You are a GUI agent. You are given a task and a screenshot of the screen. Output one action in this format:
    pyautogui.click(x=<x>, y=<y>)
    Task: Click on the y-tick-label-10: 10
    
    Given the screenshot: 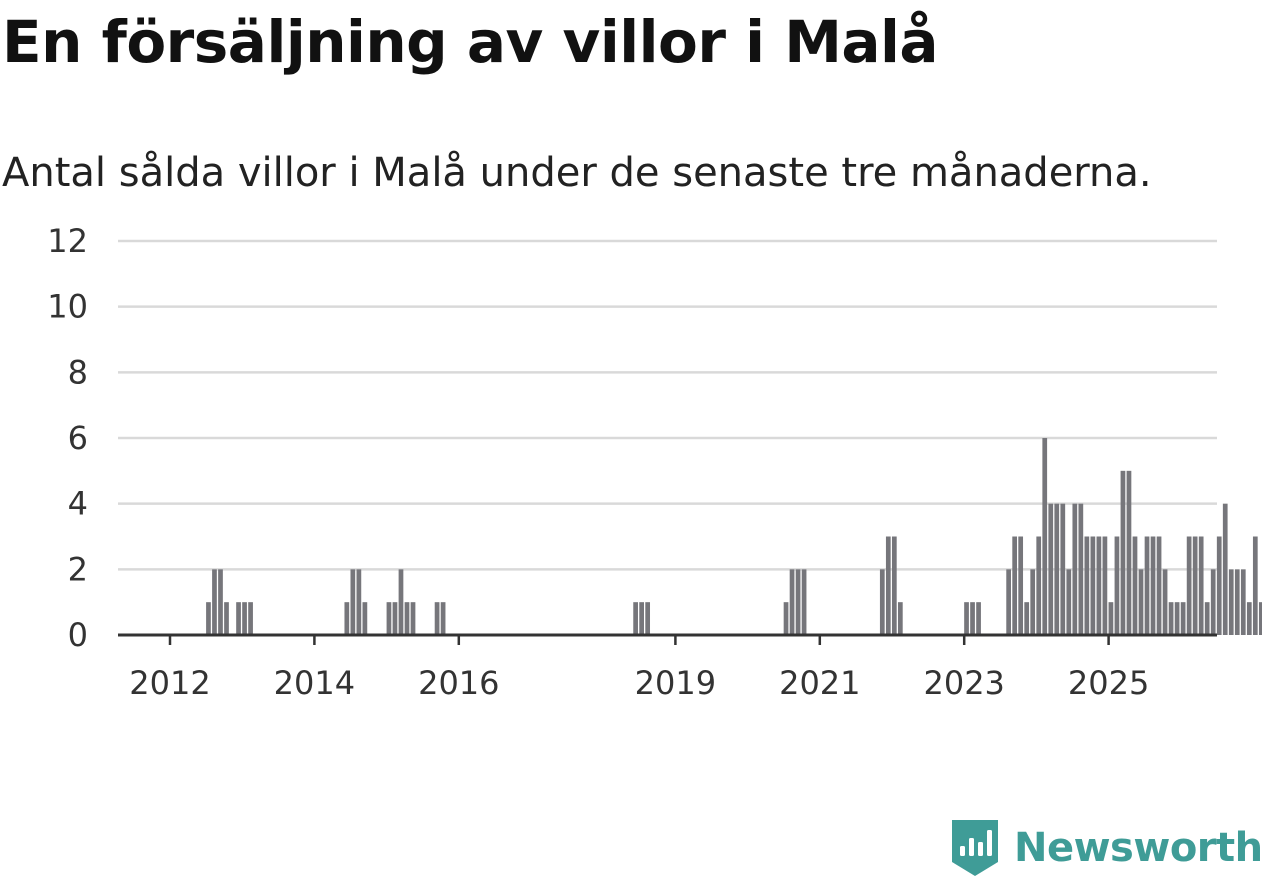 What is the action you would take?
    pyautogui.click(x=67, y=307)
    